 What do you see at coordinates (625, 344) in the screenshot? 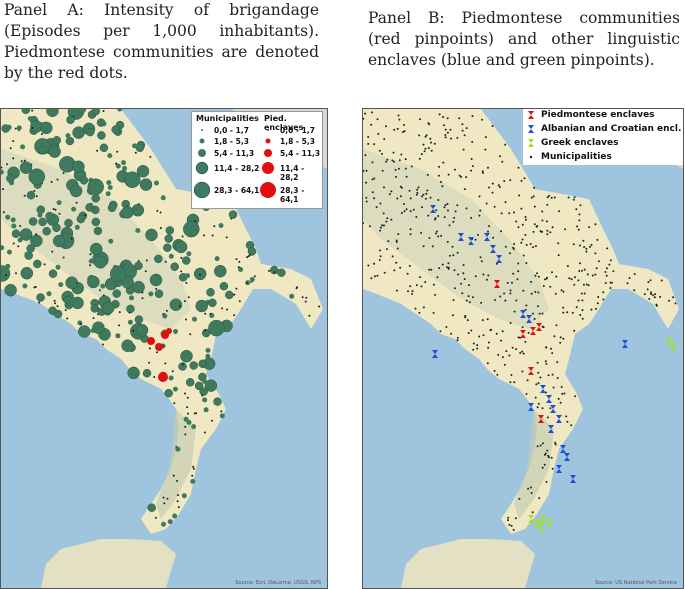
I see `albanian-croatian-pinpoint` at bounding box center [625, 344].